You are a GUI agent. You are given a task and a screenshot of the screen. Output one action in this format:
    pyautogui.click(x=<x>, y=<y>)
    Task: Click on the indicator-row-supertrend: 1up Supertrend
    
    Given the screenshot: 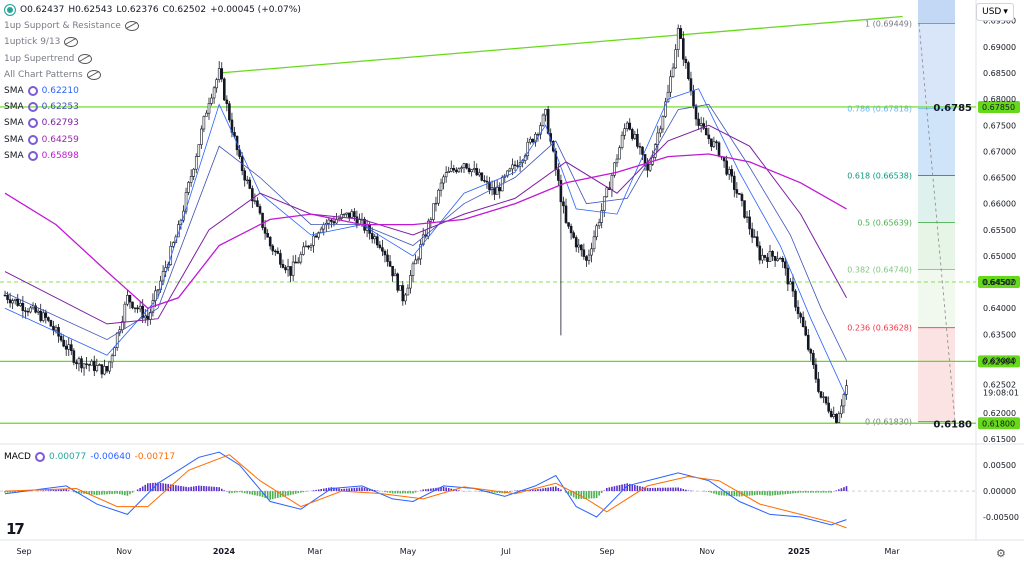 What is the action you would take?
    pyautogui.click(x=152, y=59)
    